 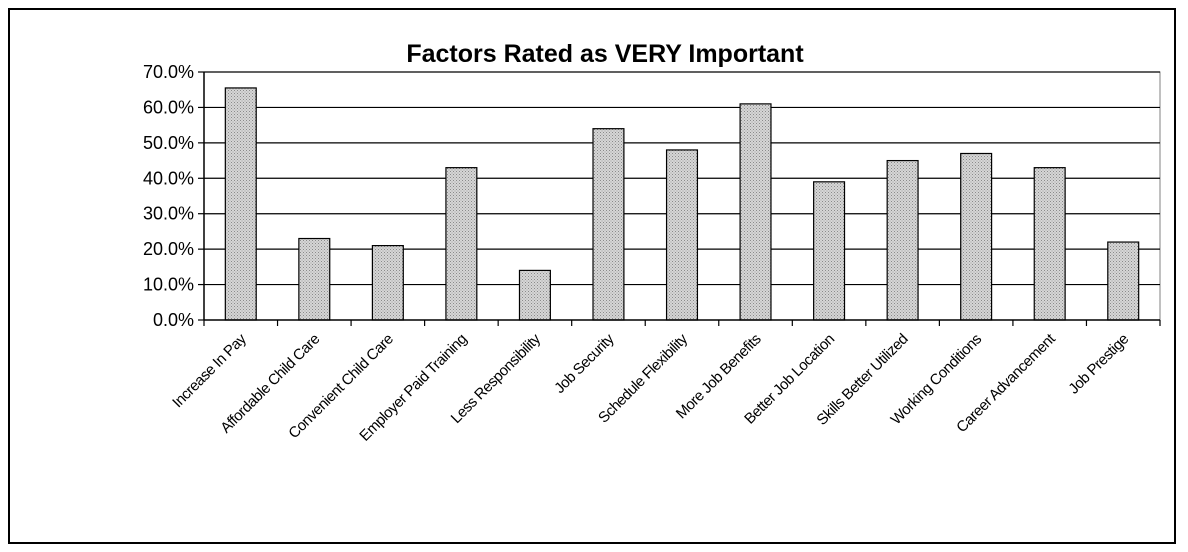 What do you see at coordinates (168, 107) in the screenshot?
I see `y-tick-label: 60.0%` at bounding box center [168, 107].